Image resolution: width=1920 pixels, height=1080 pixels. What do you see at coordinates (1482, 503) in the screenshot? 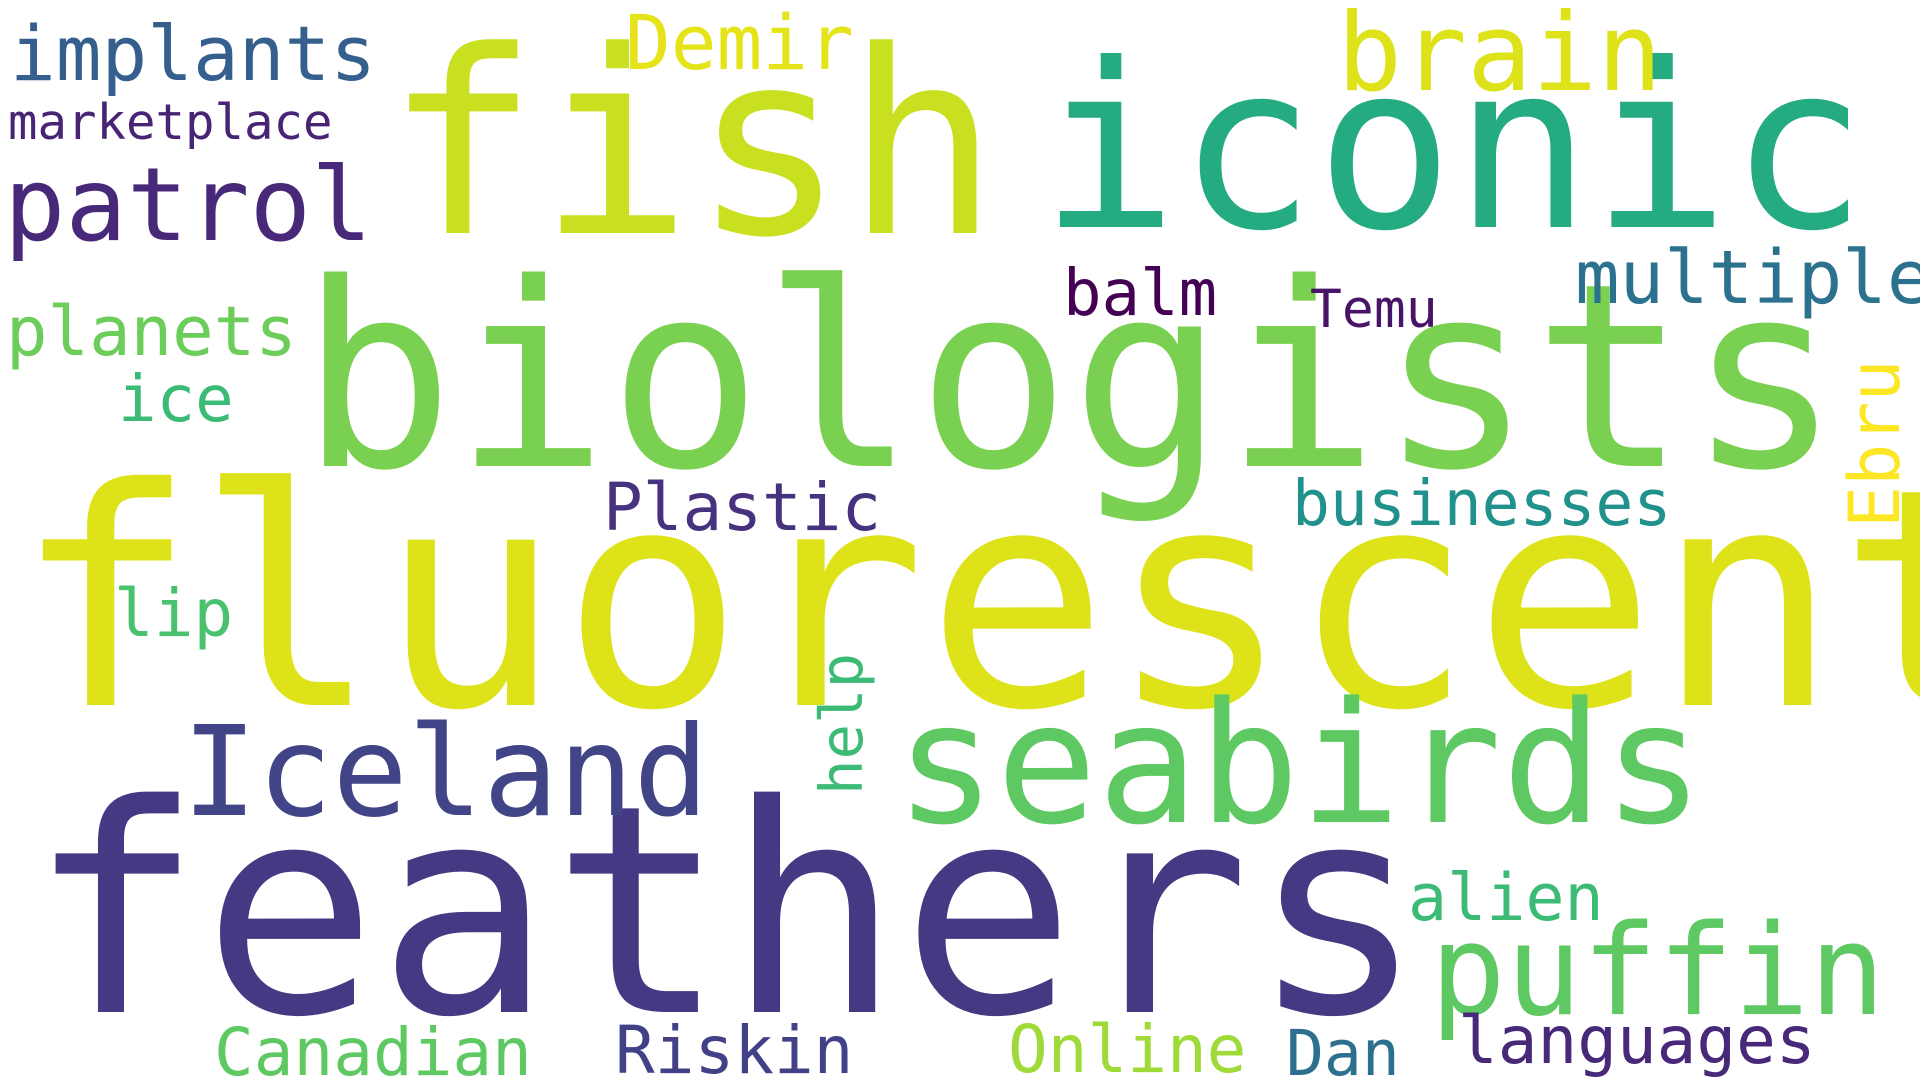
I see `word-businesses: businesses` at bounding box center [1482, 503].